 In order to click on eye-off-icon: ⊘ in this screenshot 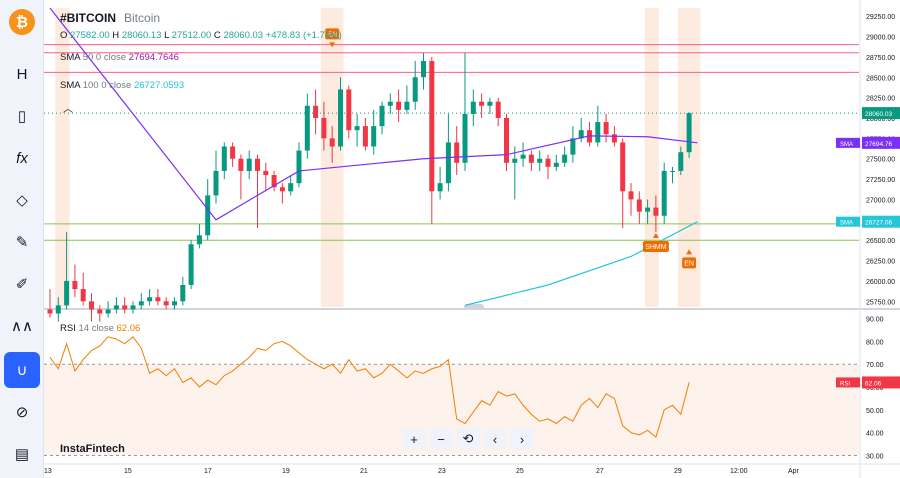, I will do `click(22, 412)`.